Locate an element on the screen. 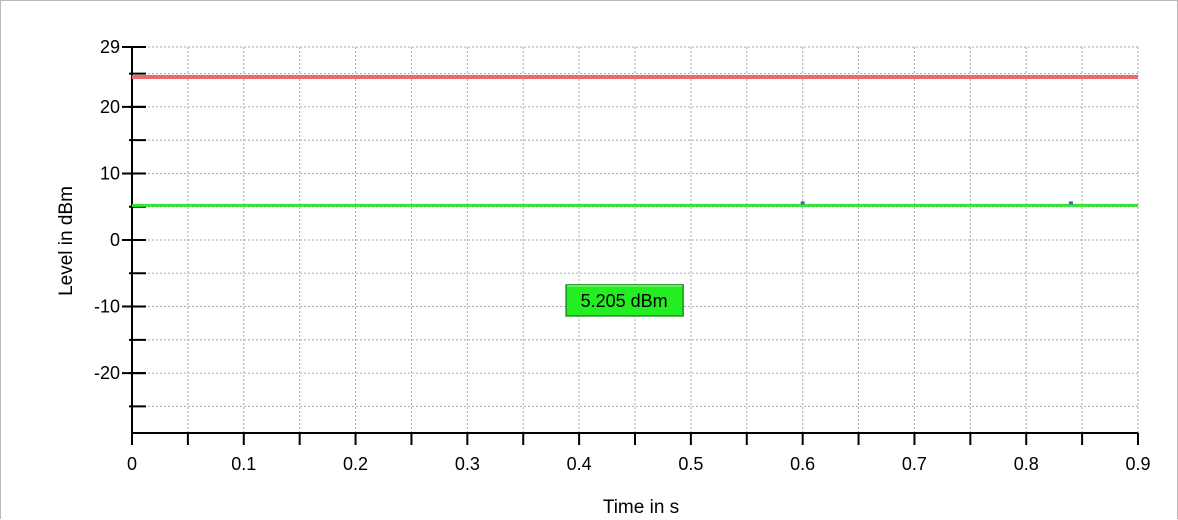  readout-box is located at coordinates (624, 300).